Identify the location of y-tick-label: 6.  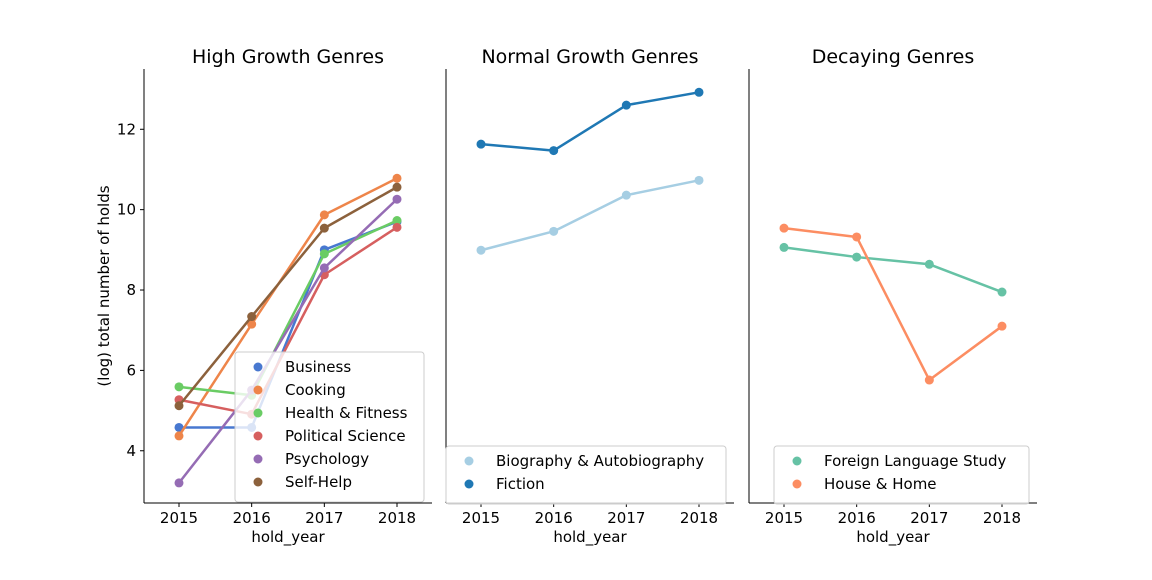
(131, 370).